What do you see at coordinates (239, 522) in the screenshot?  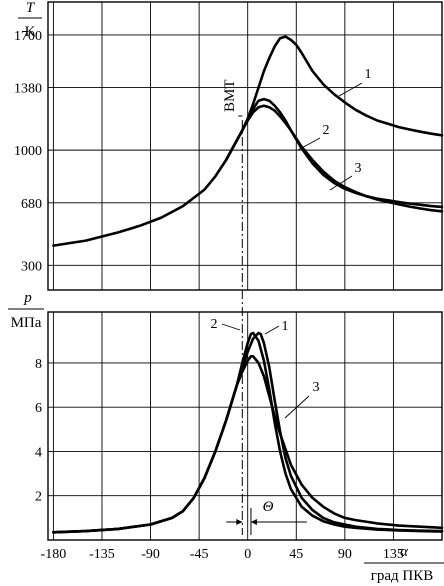 I see `theta-left-arrowhead` at bounding box center [239, 522].